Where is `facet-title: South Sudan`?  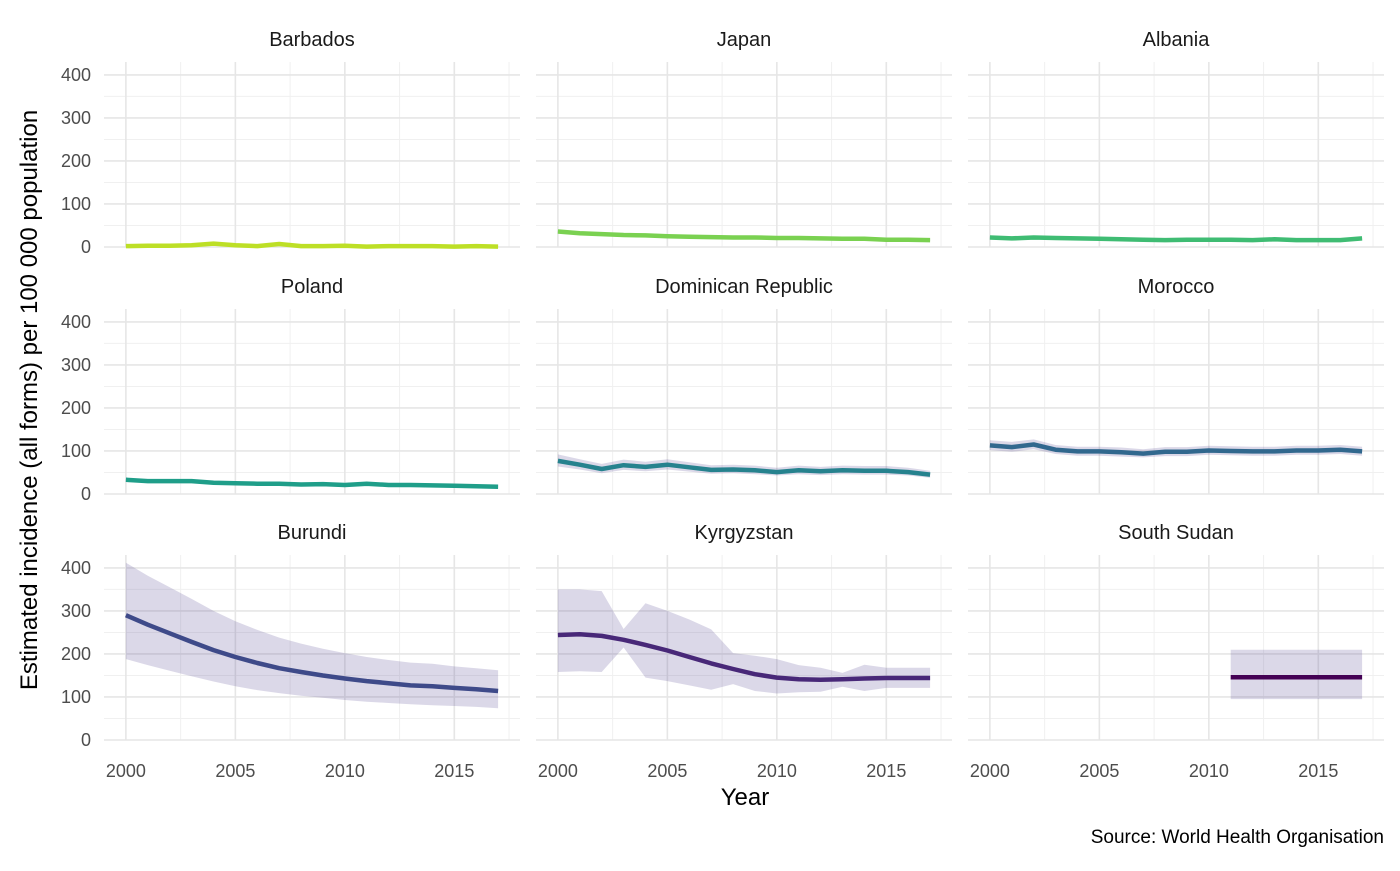 facet-title: South Sudan is located at coordinates (1176, 533).